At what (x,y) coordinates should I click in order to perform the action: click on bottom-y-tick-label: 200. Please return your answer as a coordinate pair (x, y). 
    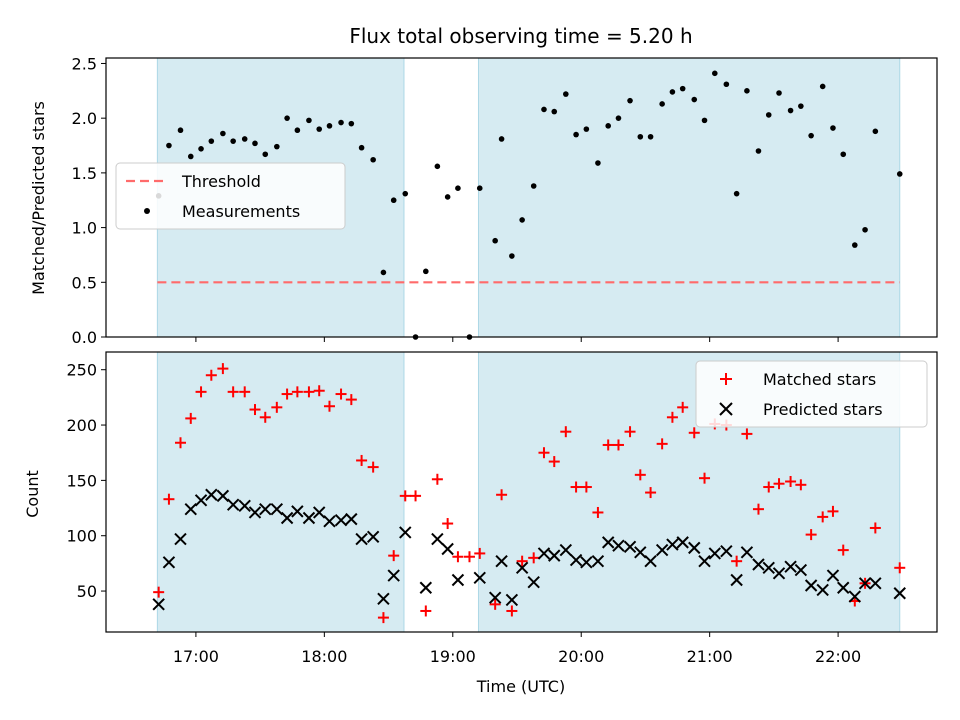
    Looking at the image, I should click on (81, 425).